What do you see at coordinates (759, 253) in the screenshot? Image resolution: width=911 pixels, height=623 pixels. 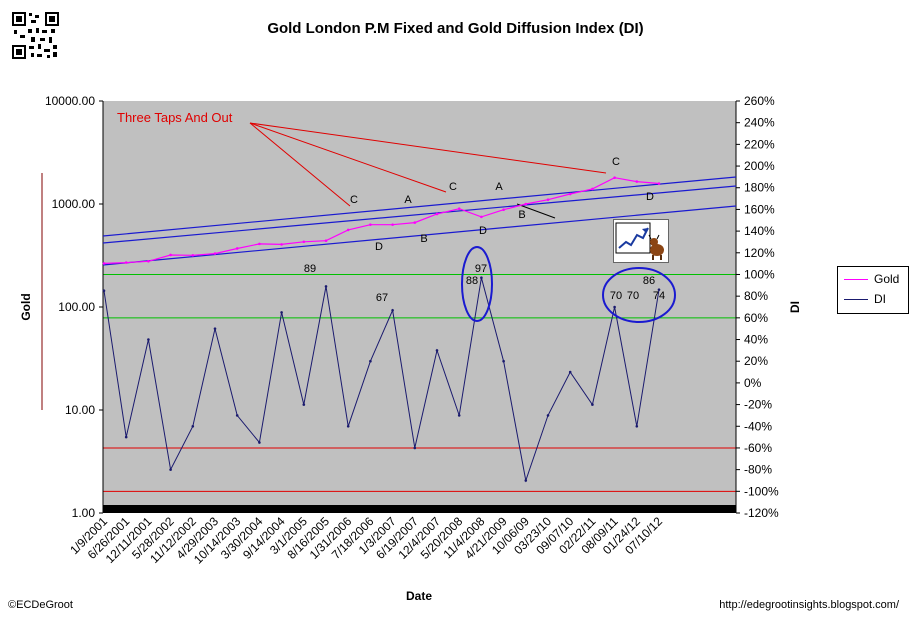 I see `right-axis-tick-label: 120%` at bounding box center [759, 253].